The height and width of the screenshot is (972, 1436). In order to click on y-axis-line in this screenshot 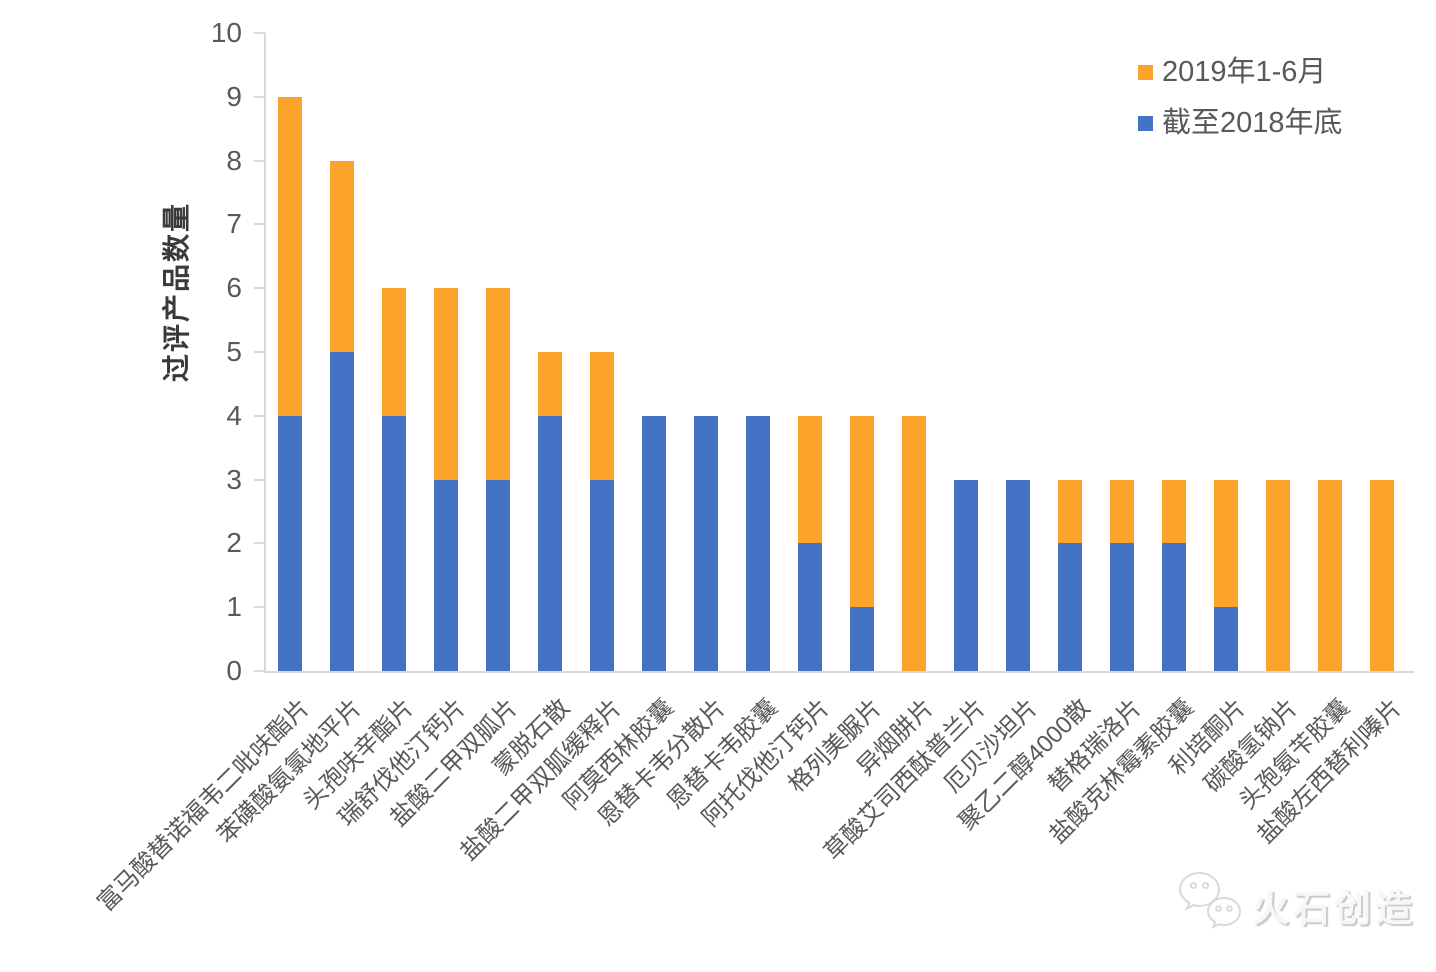, I will do `click(265, 353)`.